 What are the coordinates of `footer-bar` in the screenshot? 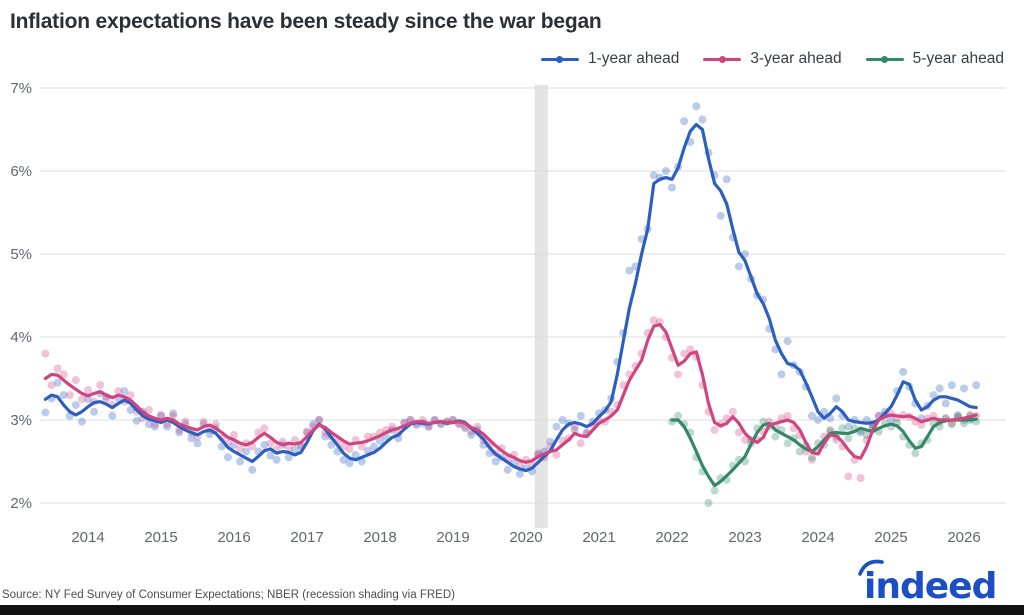 It's located at (512, 610).